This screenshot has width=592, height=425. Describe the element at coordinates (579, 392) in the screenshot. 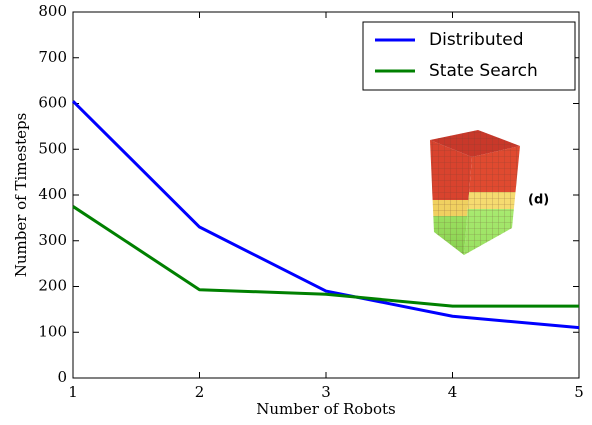

I see `x-tick-label: 5` at that location.